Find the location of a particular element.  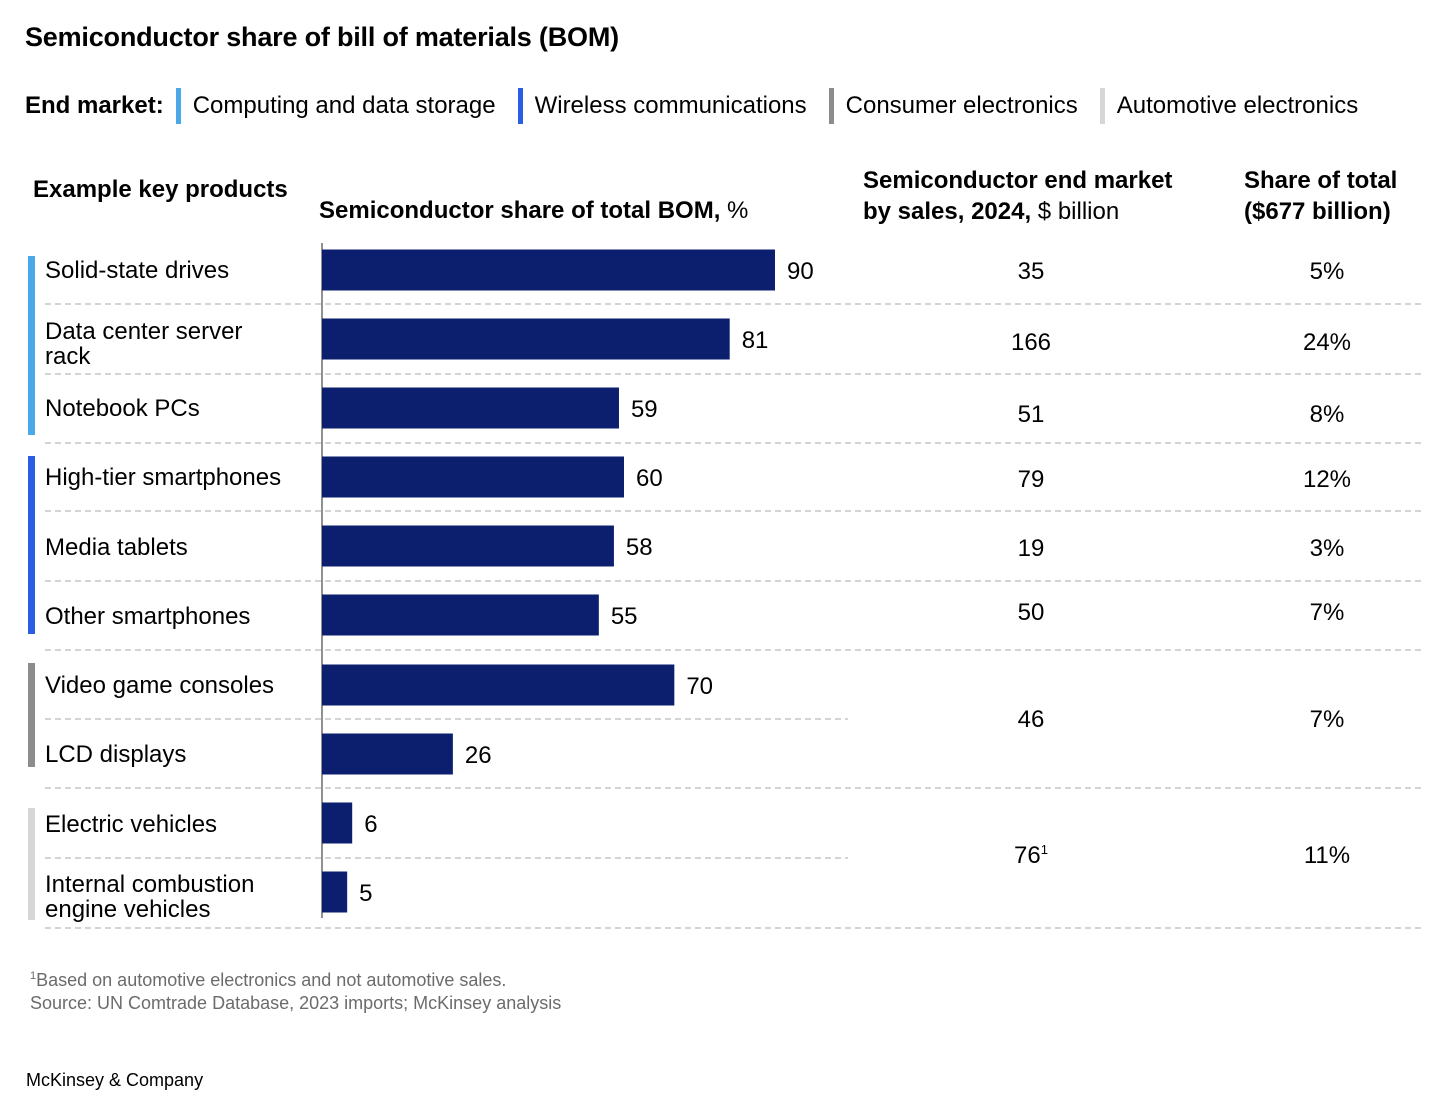

product-label: Media tablets is located at coordinates (116, 547).